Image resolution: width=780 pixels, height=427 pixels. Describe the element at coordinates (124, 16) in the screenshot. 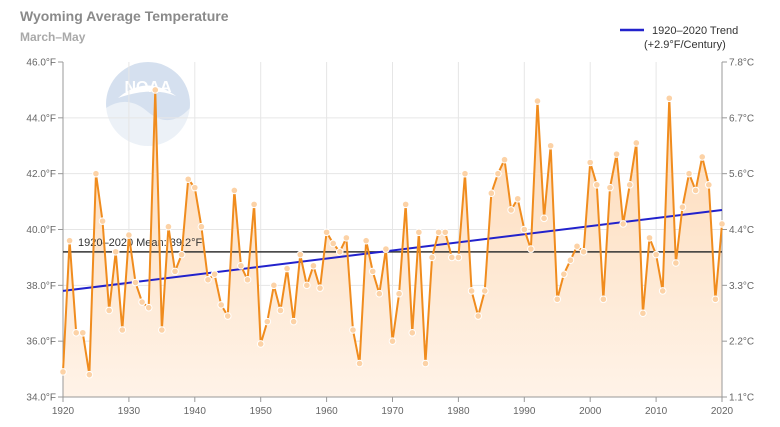

I see `chart-title: Wyoming Average Temperature` at that location.